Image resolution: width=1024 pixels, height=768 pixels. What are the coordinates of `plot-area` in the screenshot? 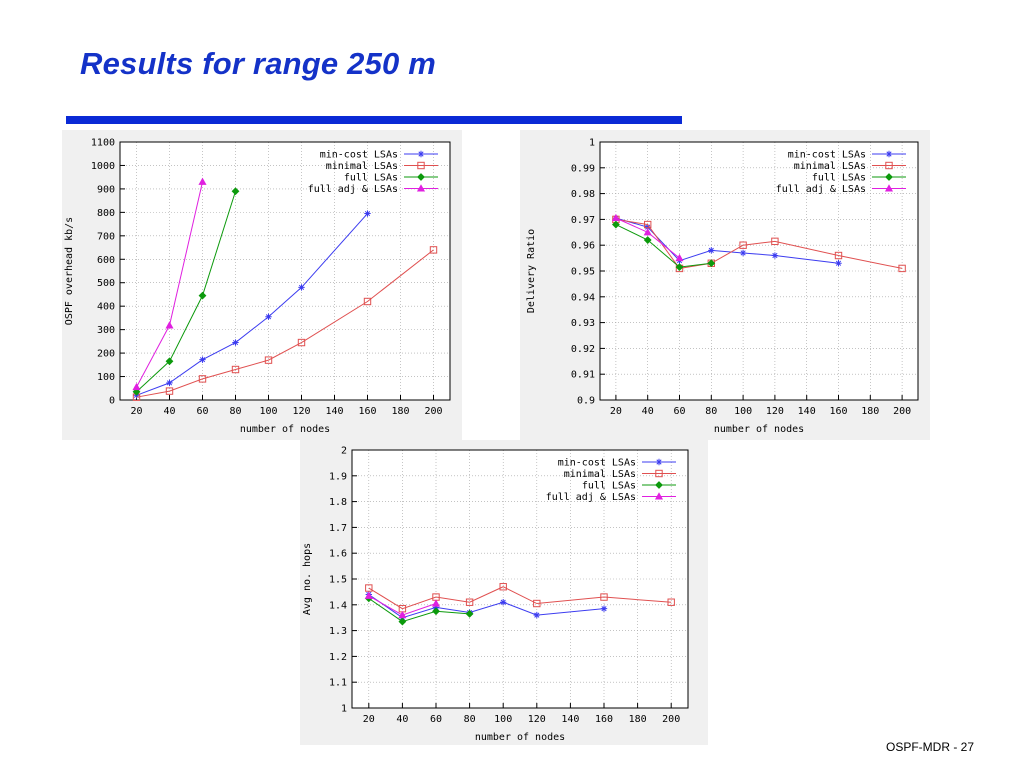 It's located at (285, 271).